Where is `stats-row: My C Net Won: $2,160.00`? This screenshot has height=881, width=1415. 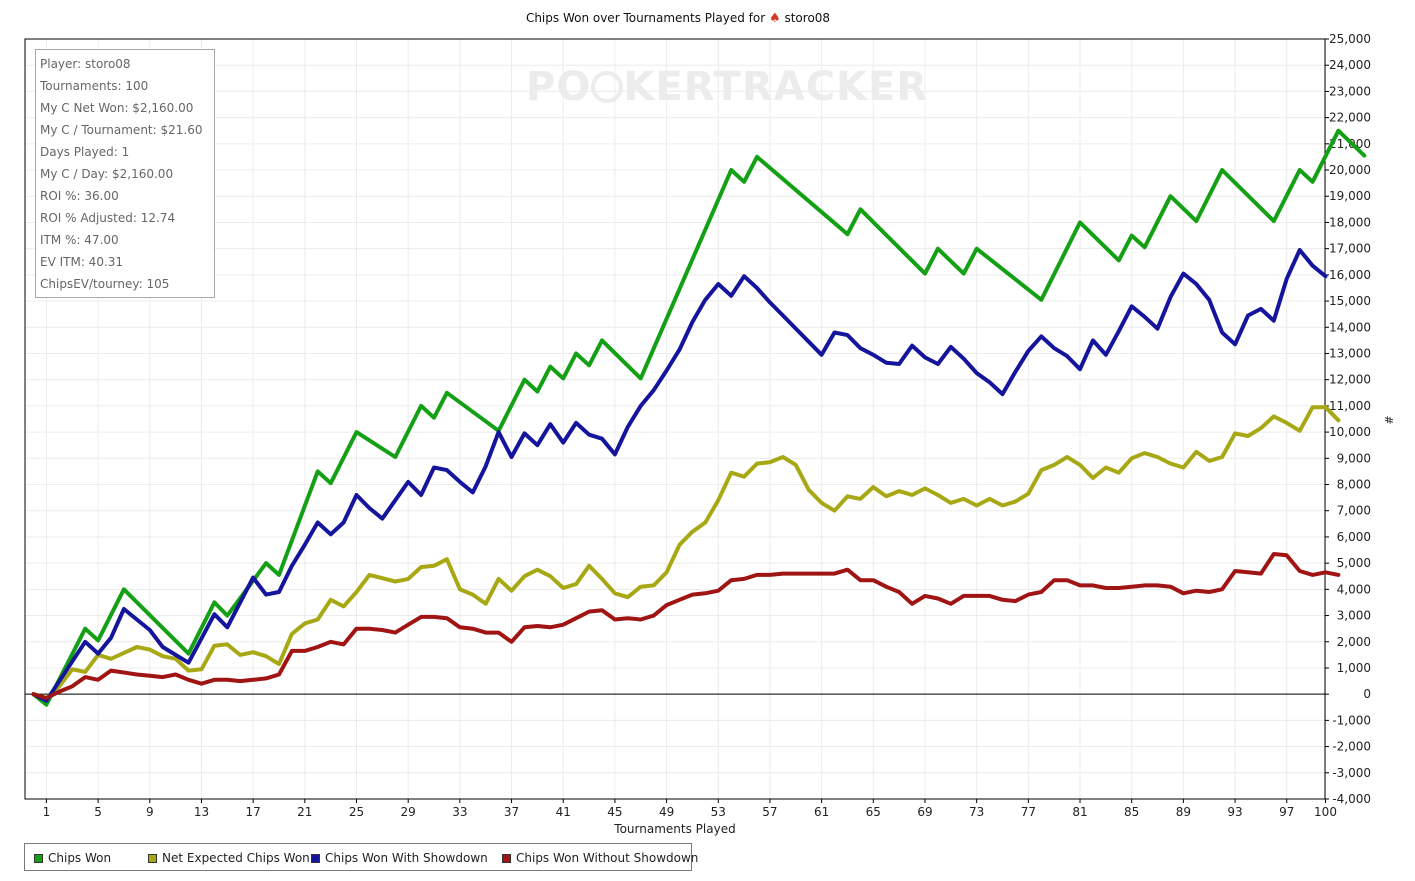 stats-row: My C Net Won: $2,160.00 is located at coordinates (117, 108).